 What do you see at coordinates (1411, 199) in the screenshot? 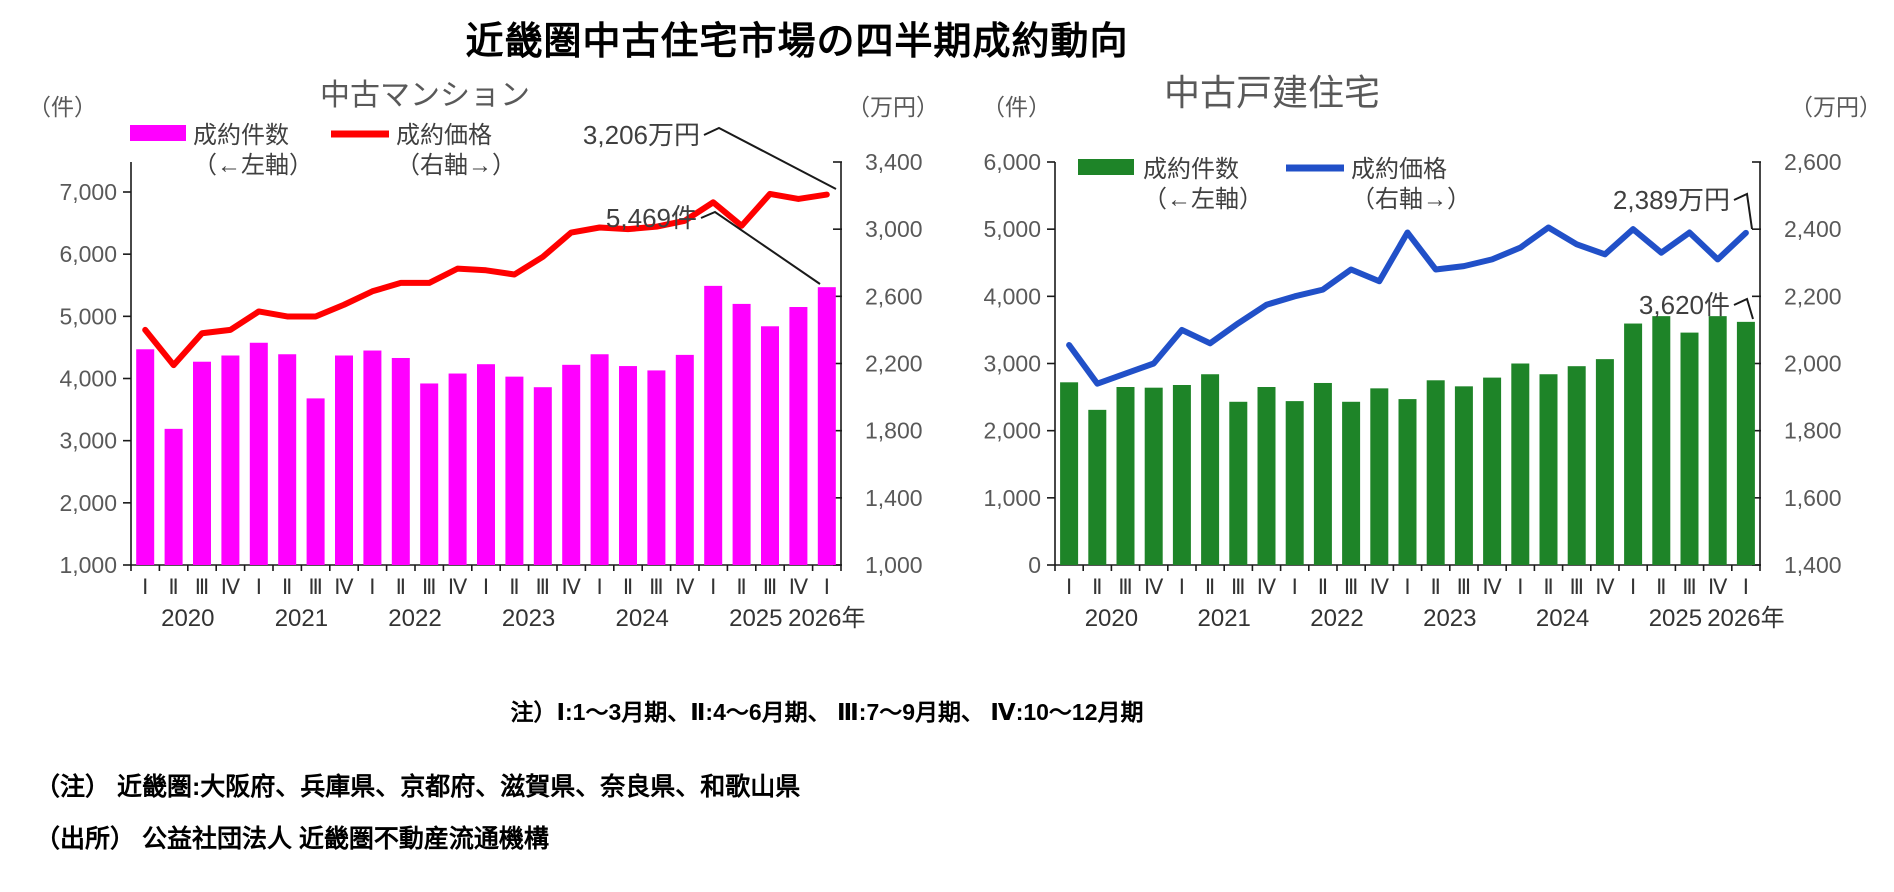
I see `legend-line-axis-note: （右軸→）` at bounding box center [1411, 199].